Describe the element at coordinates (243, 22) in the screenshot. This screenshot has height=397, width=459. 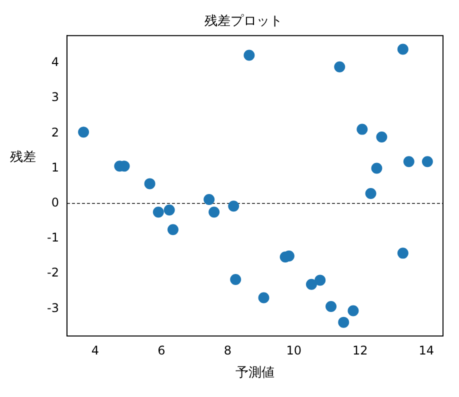
I see `chart-title: 残差プロット` at that location.